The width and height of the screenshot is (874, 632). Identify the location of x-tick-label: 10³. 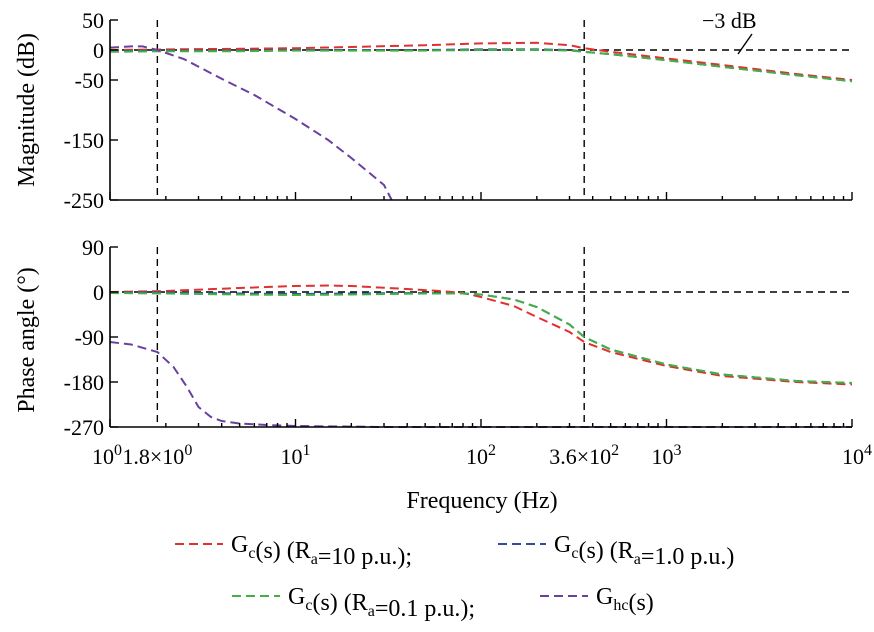
(667, 455).